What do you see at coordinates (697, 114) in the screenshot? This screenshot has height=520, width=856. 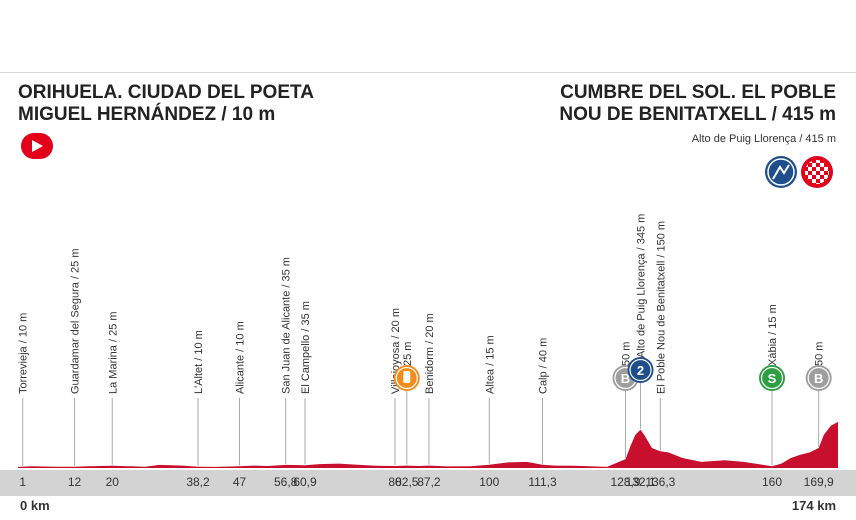 I see `finish-title-line2: NOU DE BENITATXELL / 415 m` at bounding box center [697, 114].